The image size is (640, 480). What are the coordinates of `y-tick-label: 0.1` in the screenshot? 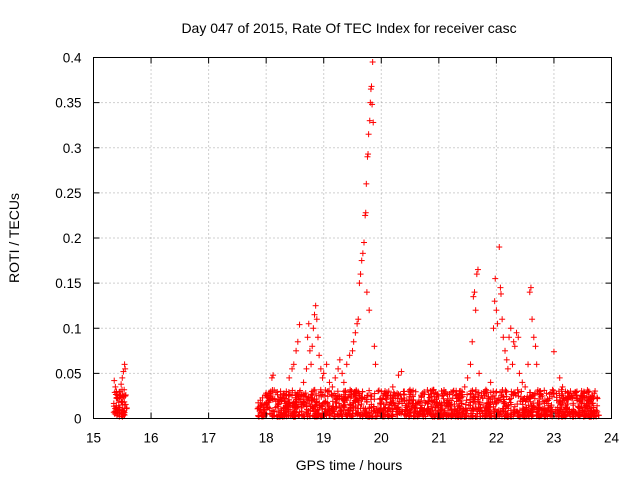 It's located at (72, 328).